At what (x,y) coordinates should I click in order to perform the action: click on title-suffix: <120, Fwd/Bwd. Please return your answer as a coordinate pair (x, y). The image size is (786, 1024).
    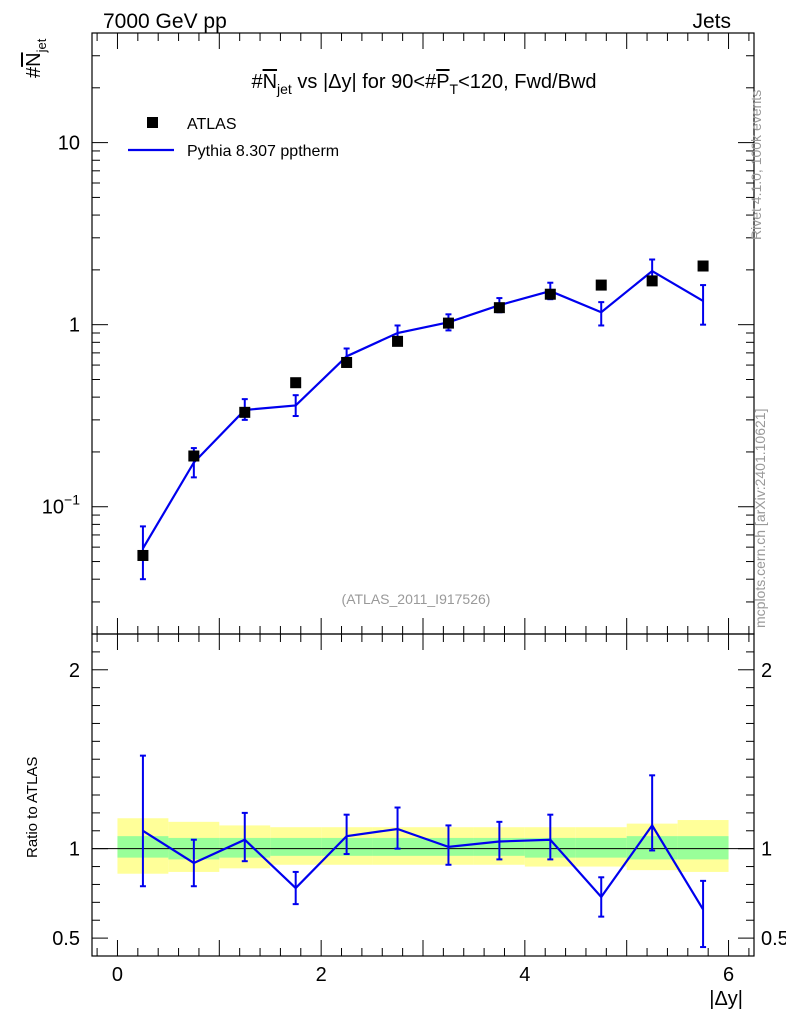
    Looking at the image, I should click on (527, 82).